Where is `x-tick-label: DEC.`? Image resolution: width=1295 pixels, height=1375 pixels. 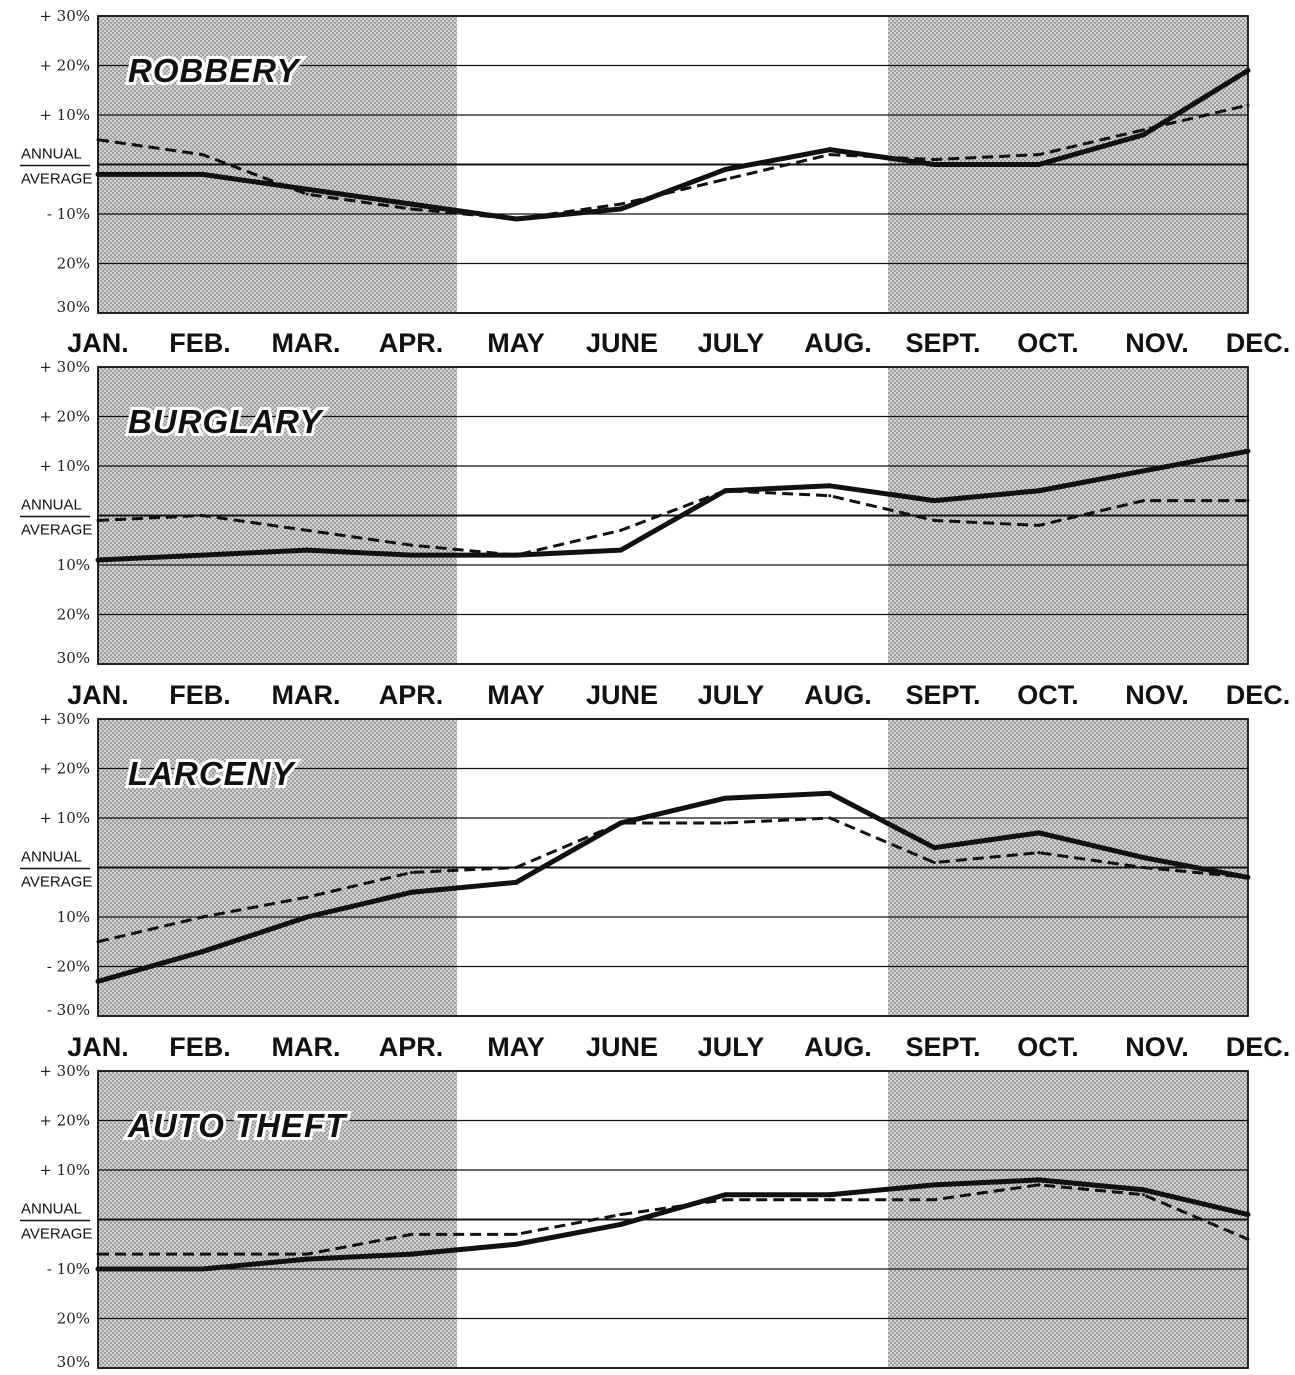
x-tick-label: DEC. is located at coordinates (1258, 695).